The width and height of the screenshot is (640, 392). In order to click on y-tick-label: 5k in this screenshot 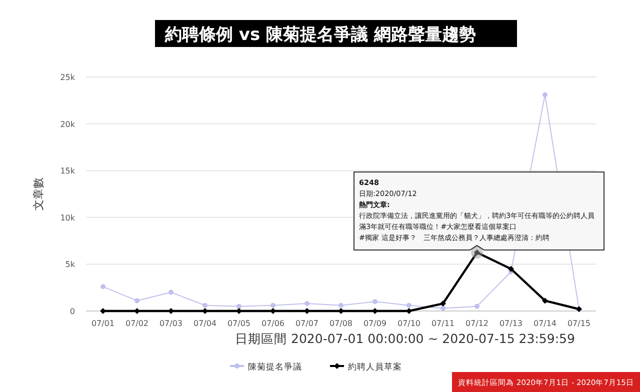, I will do `click(70, 265)`.